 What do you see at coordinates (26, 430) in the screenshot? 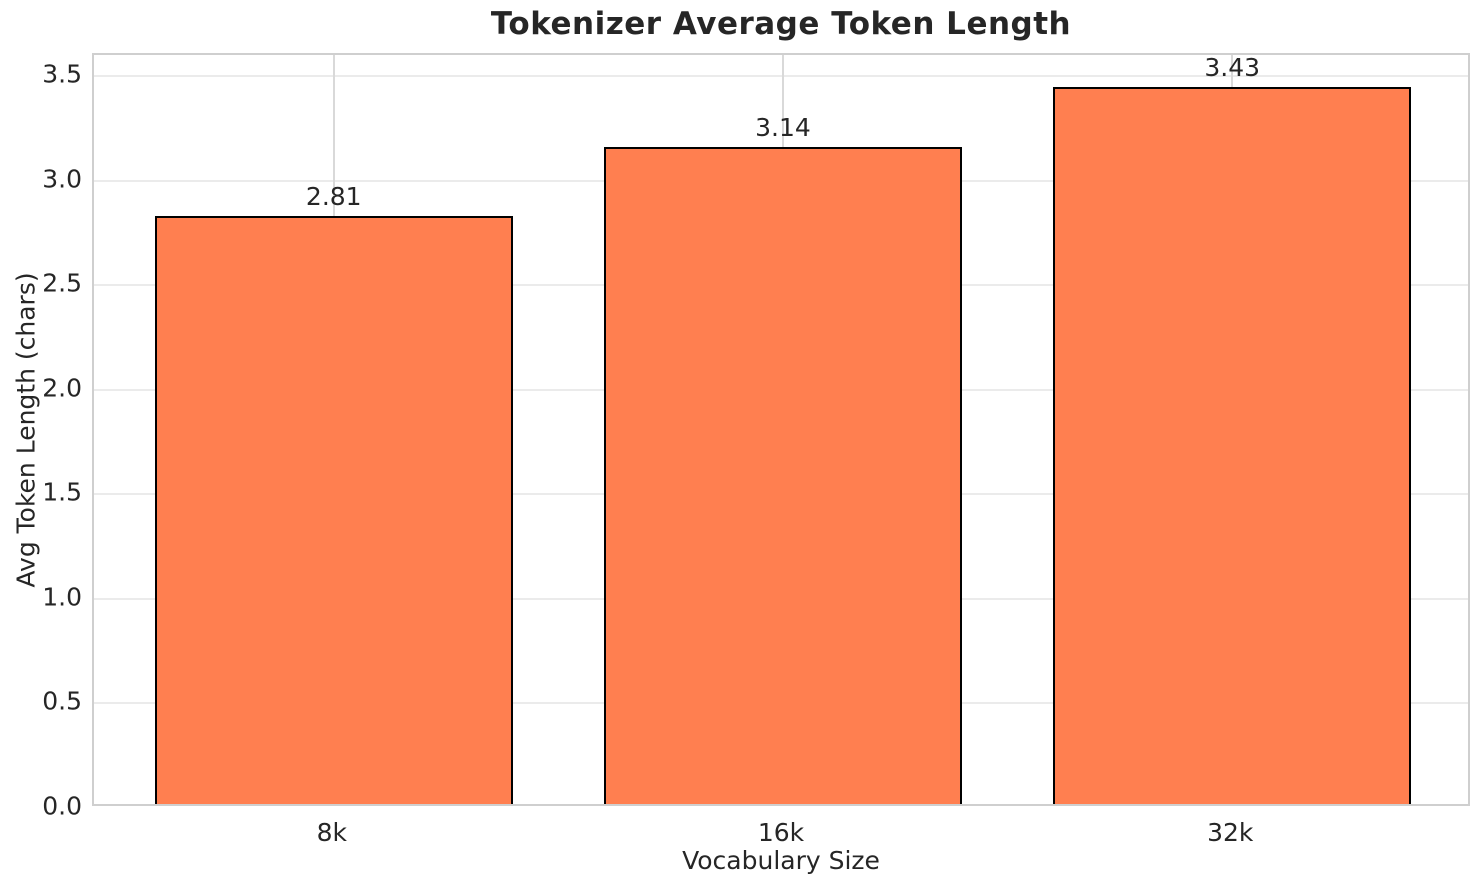
I see `y-axis-label: Avg Token Length (chars)` at bounding box center [26, 430].